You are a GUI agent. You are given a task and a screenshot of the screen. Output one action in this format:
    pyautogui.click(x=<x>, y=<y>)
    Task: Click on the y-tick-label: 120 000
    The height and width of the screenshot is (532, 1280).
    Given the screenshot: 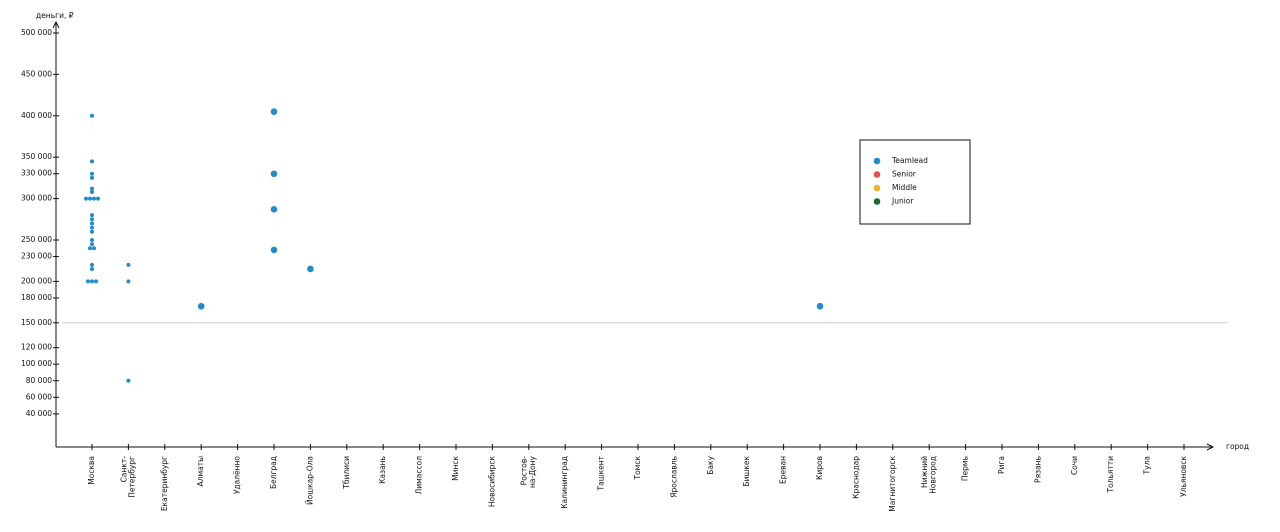 What is the action you would take?
    pyautogui.click(x=36, y=347)
    